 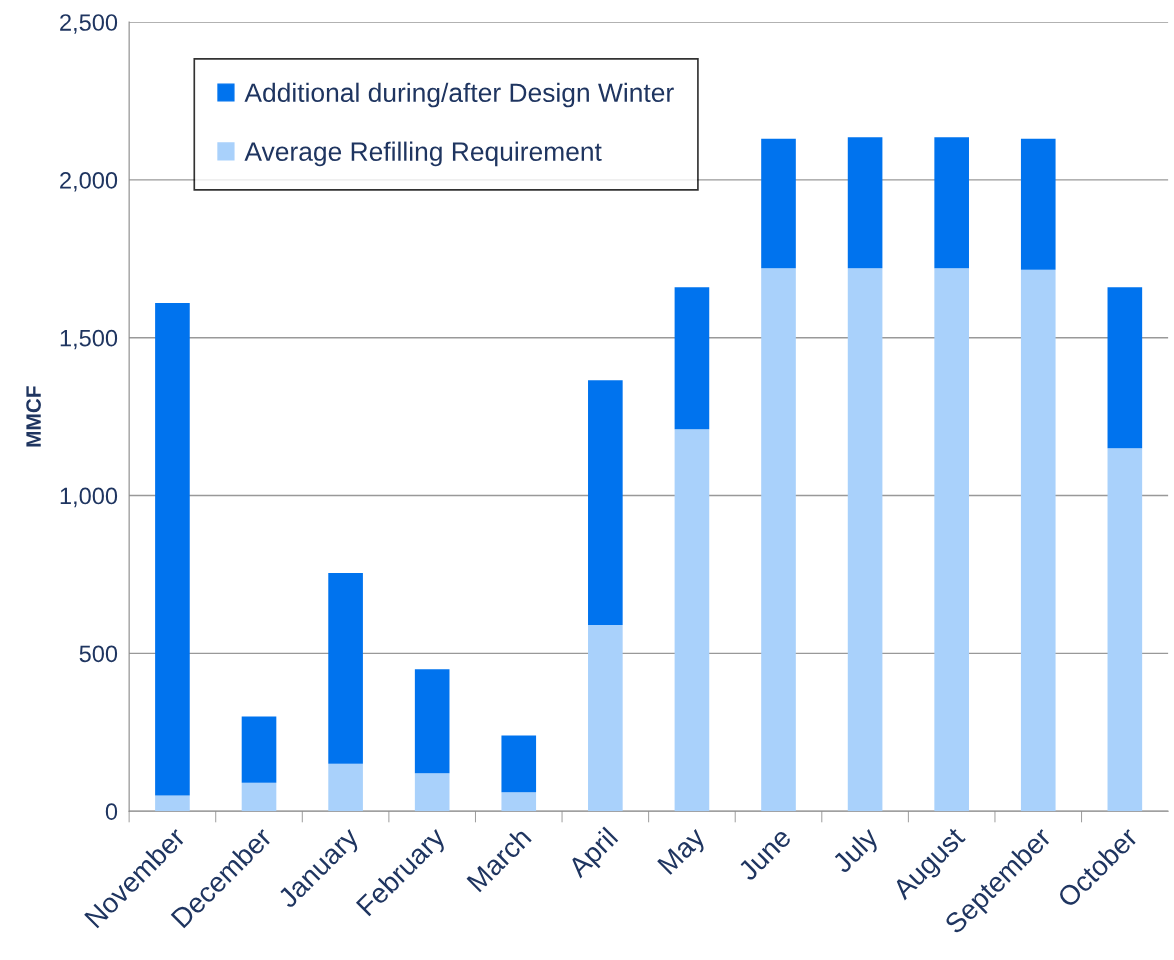 What do you see at coordinates (89, 181) in the screenshot?
I see `y-tick-label: 2,000` at bounding box center [89, 181].